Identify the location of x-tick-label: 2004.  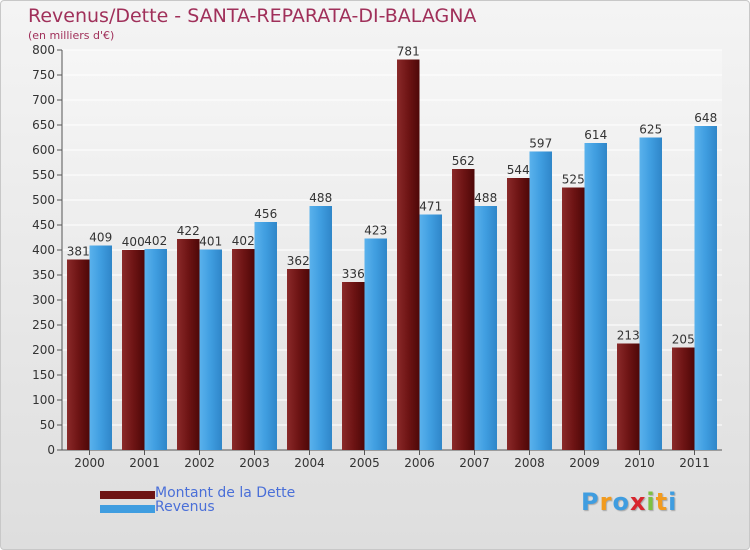
(309, 463).